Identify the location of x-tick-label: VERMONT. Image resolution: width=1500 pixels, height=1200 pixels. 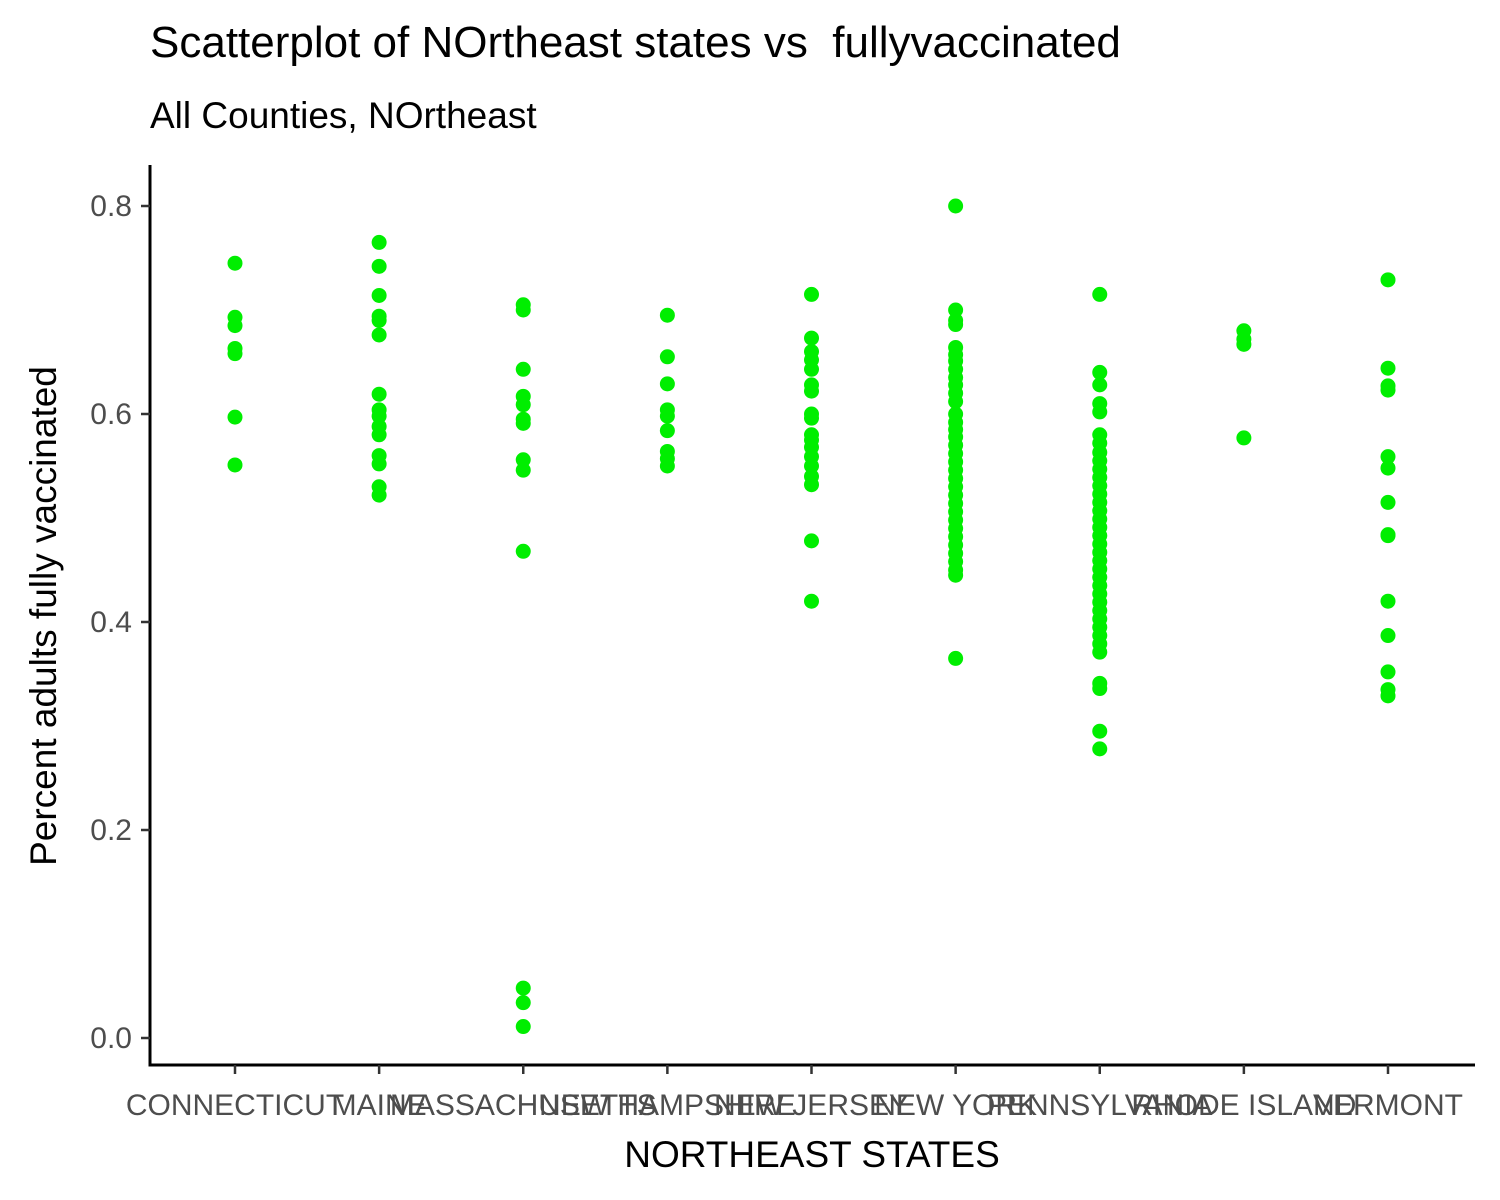
(1388, 1105).